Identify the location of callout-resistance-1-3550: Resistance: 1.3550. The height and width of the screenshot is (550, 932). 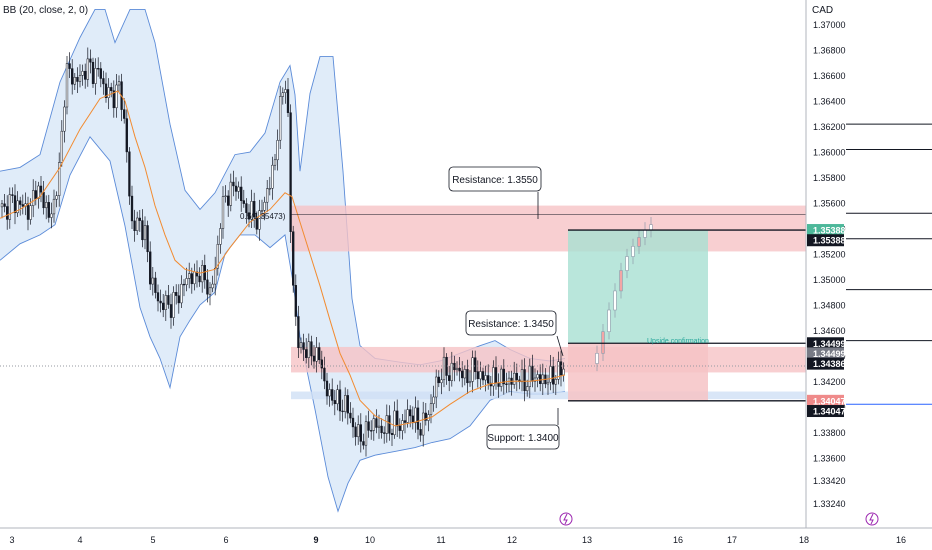
(495, 192).